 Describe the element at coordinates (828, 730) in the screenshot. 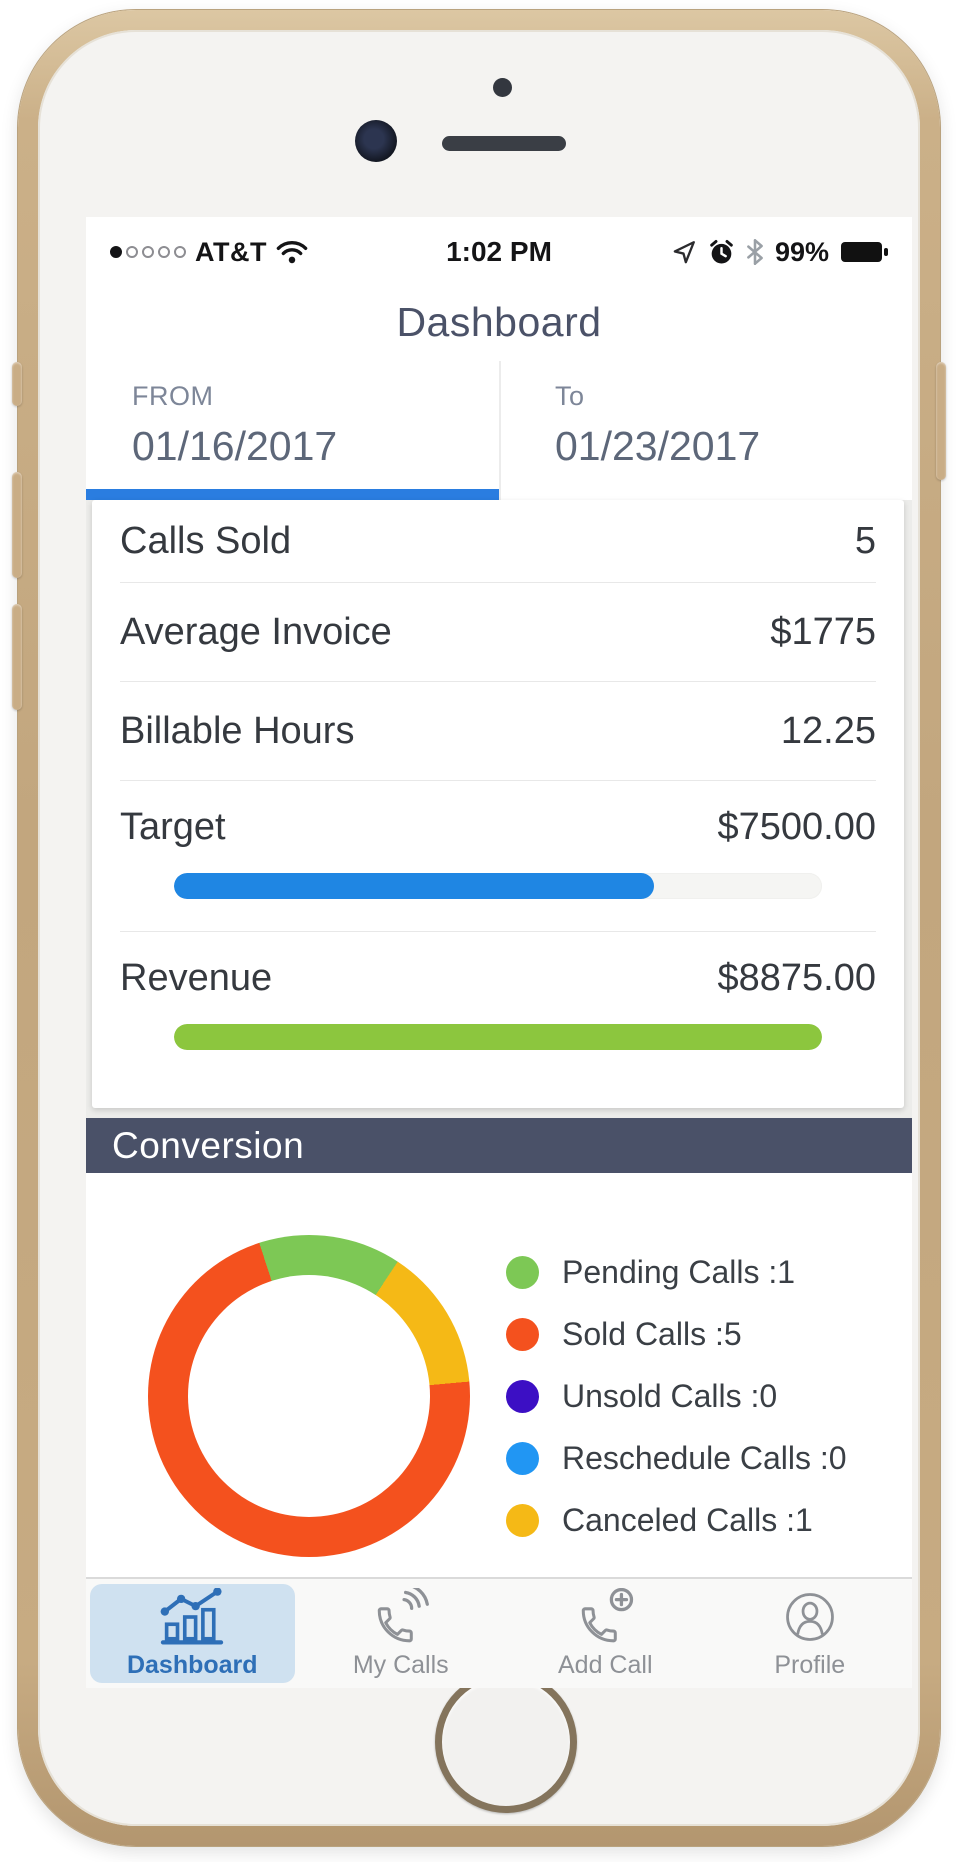

I see `stat-value: 12.25` at that location.